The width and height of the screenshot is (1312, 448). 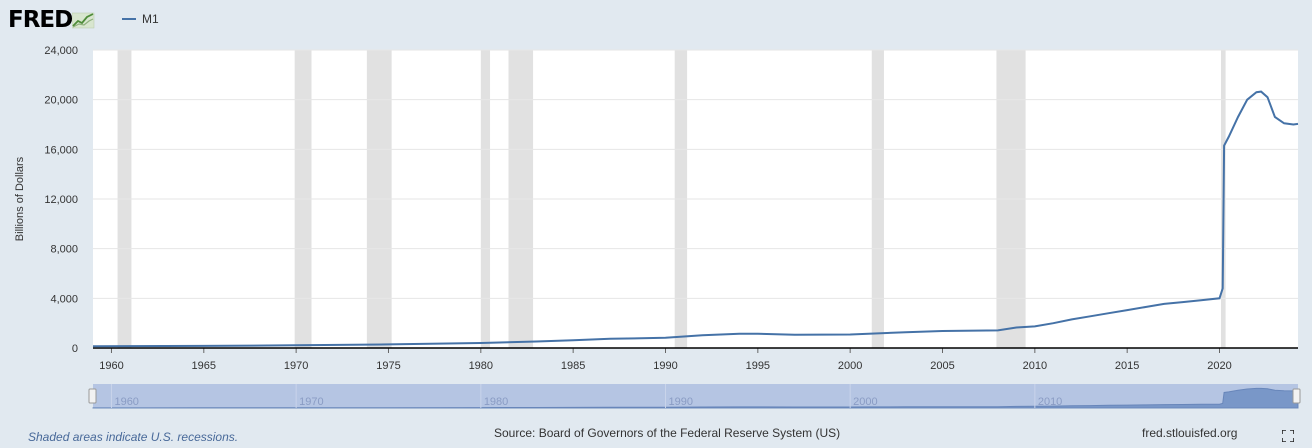 I want to click on fred-logo: FRED, so click(x=52, y=20).